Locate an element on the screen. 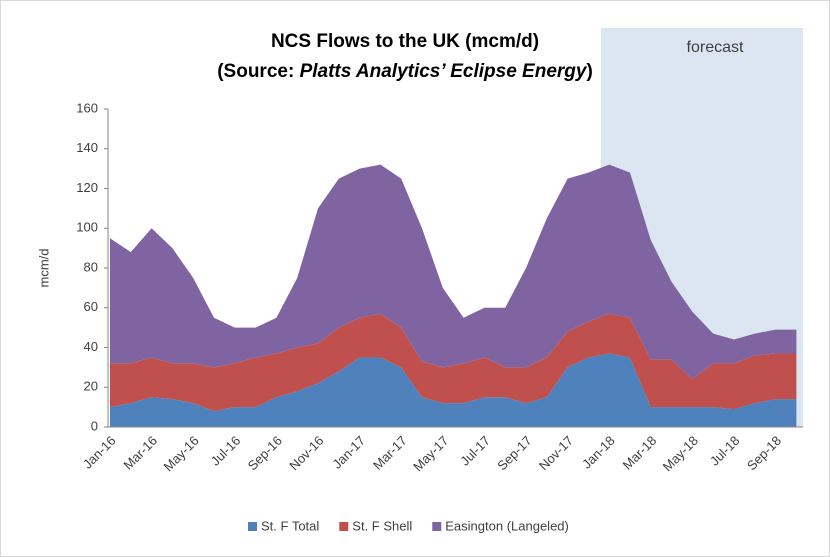  subtitle-part: (Source: is located at coordinates (258, 71).